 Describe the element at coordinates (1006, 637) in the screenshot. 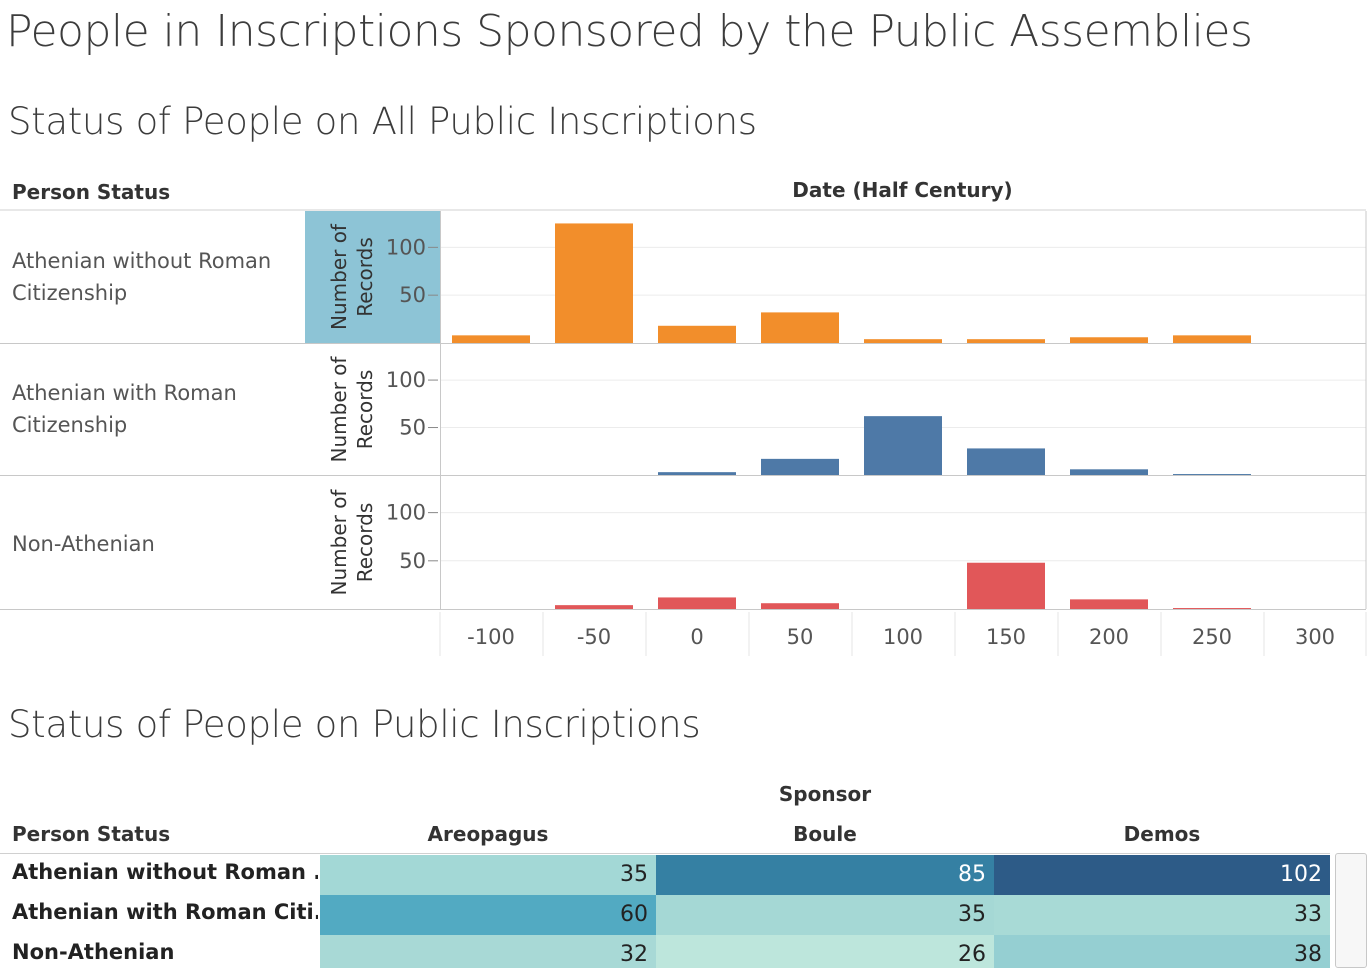

I see `x-tick-label: 150` at that location.